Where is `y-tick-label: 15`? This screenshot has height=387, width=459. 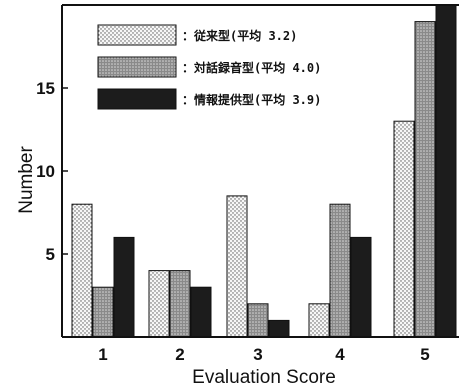
y-tick-label: 15 is located at coordinates (45, 88).